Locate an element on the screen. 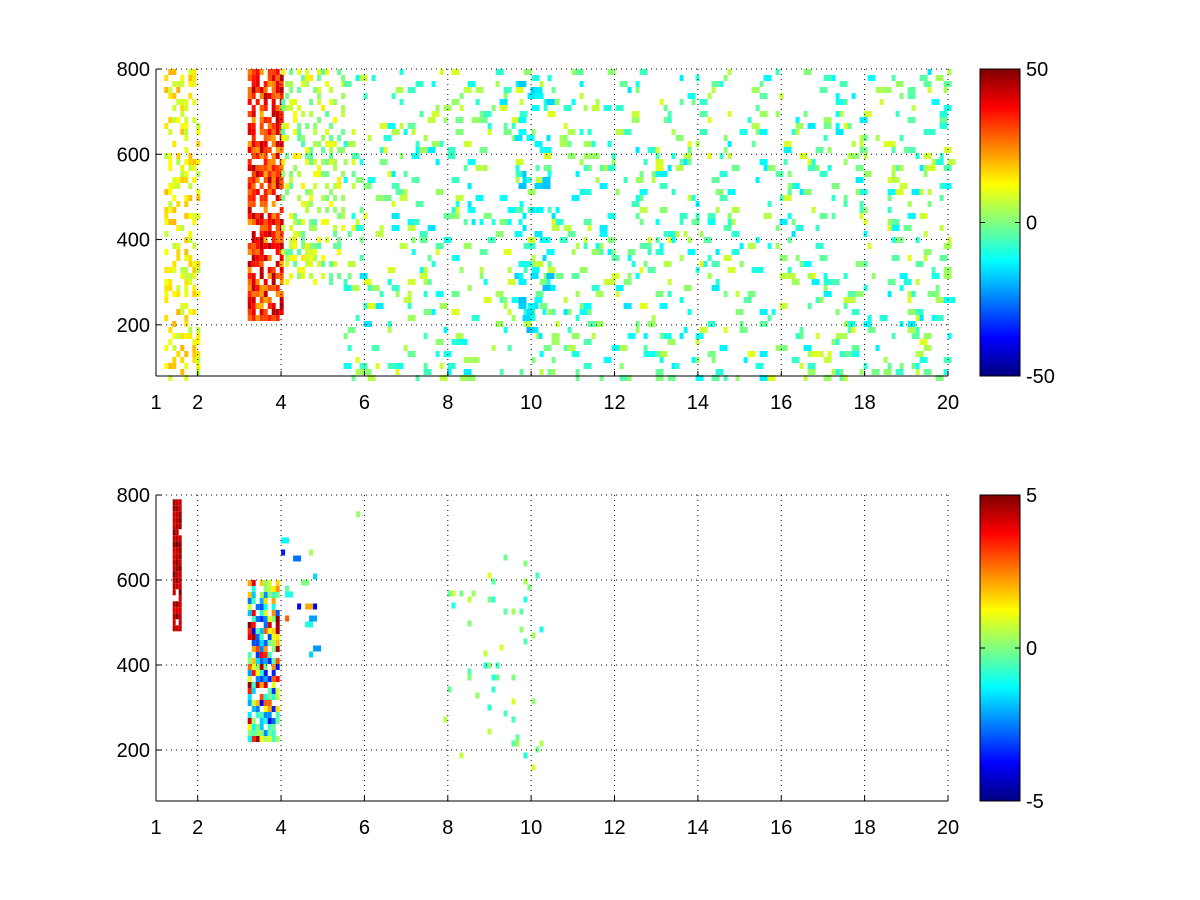 The height and width of the screenshot is (900, 1200). x-tick-label: 2 is located at coordinates (197, 403).